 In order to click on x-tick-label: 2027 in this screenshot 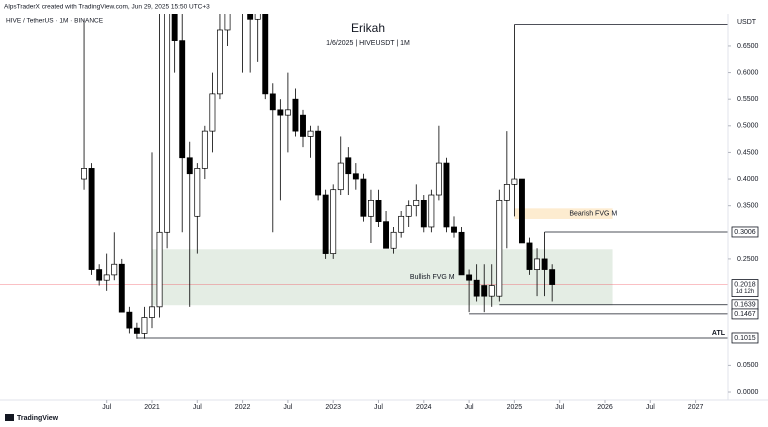, I will do `click(696, 407)`.